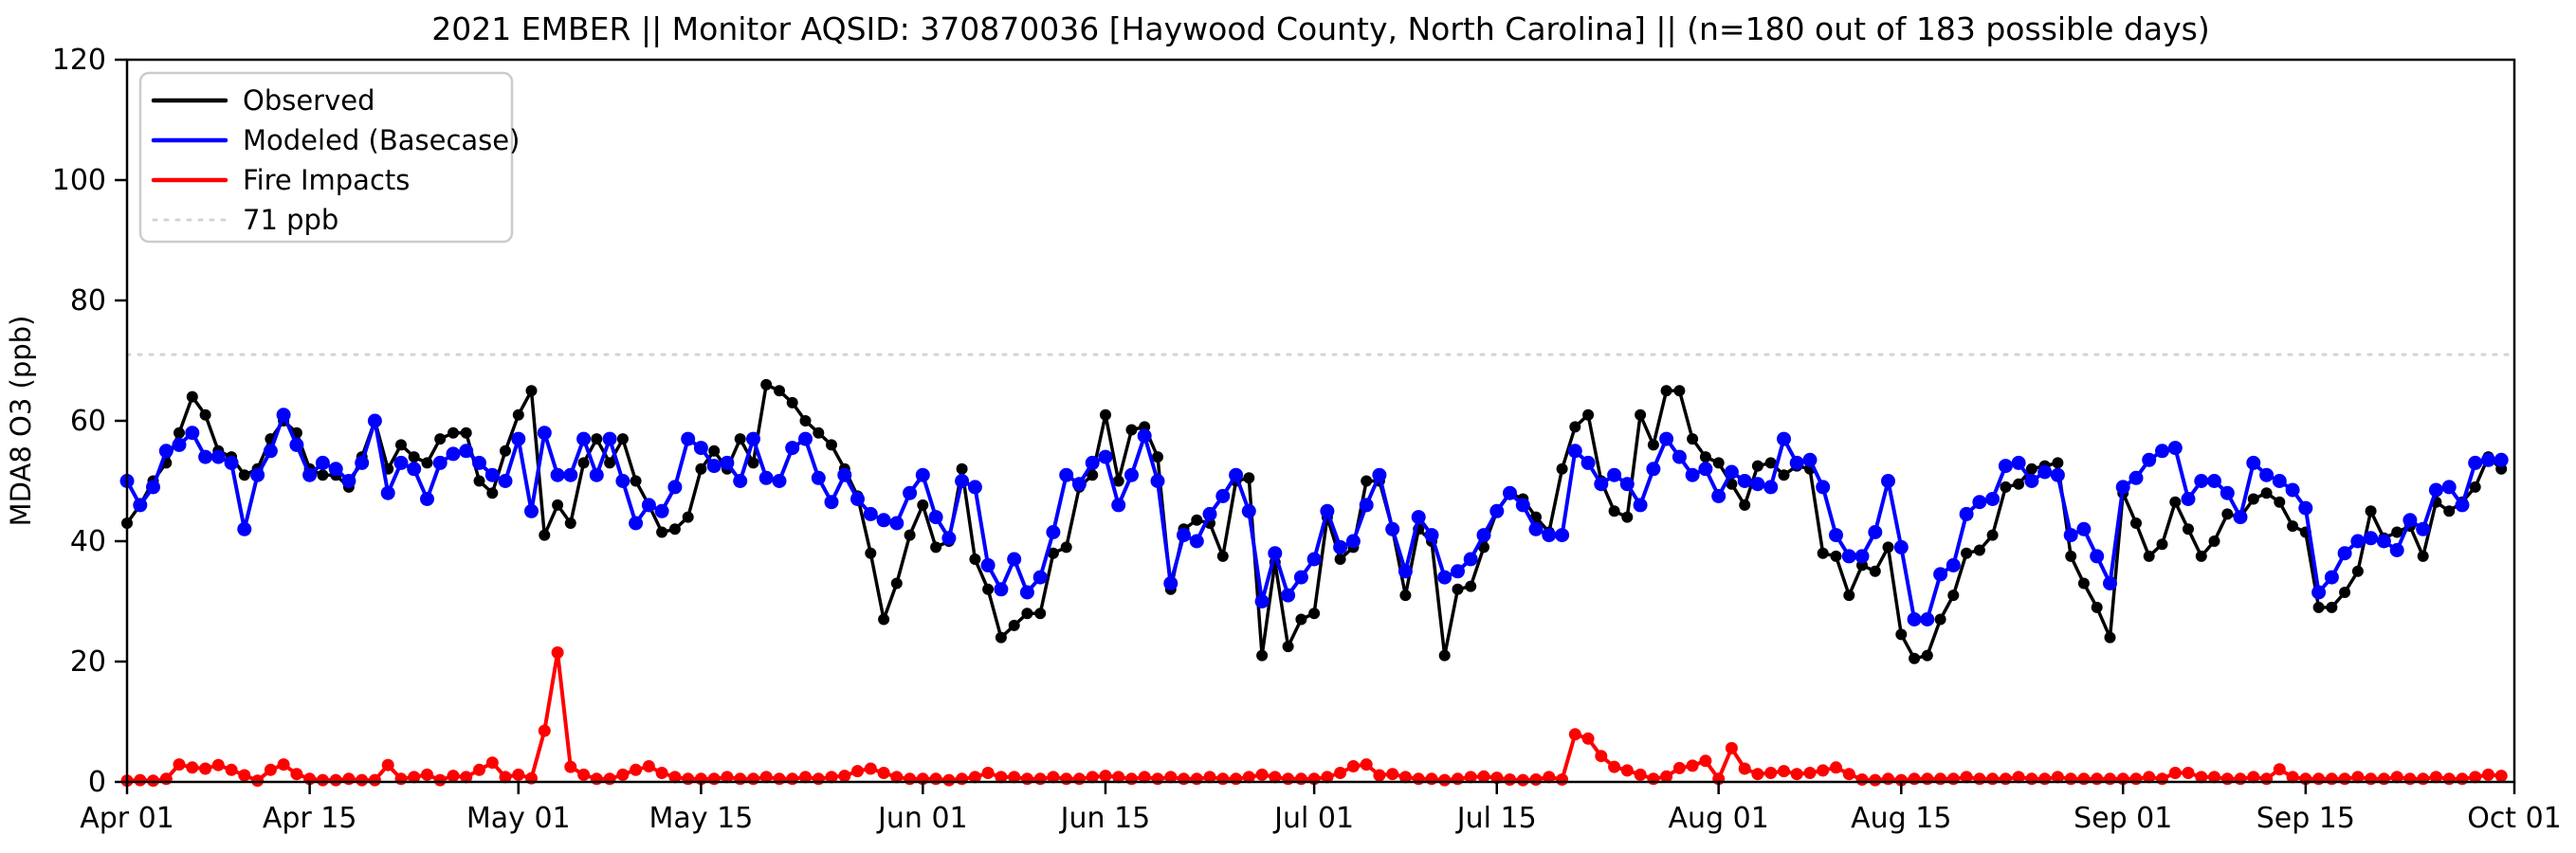 Image resolution: width=2576 pixels, height=853 pixels. What do you see at coordinates (89, 421) in the screenshot?
I see `y-axis-ticks: 0 20 40 60 80 100 120` at bounding box center [89, 421].